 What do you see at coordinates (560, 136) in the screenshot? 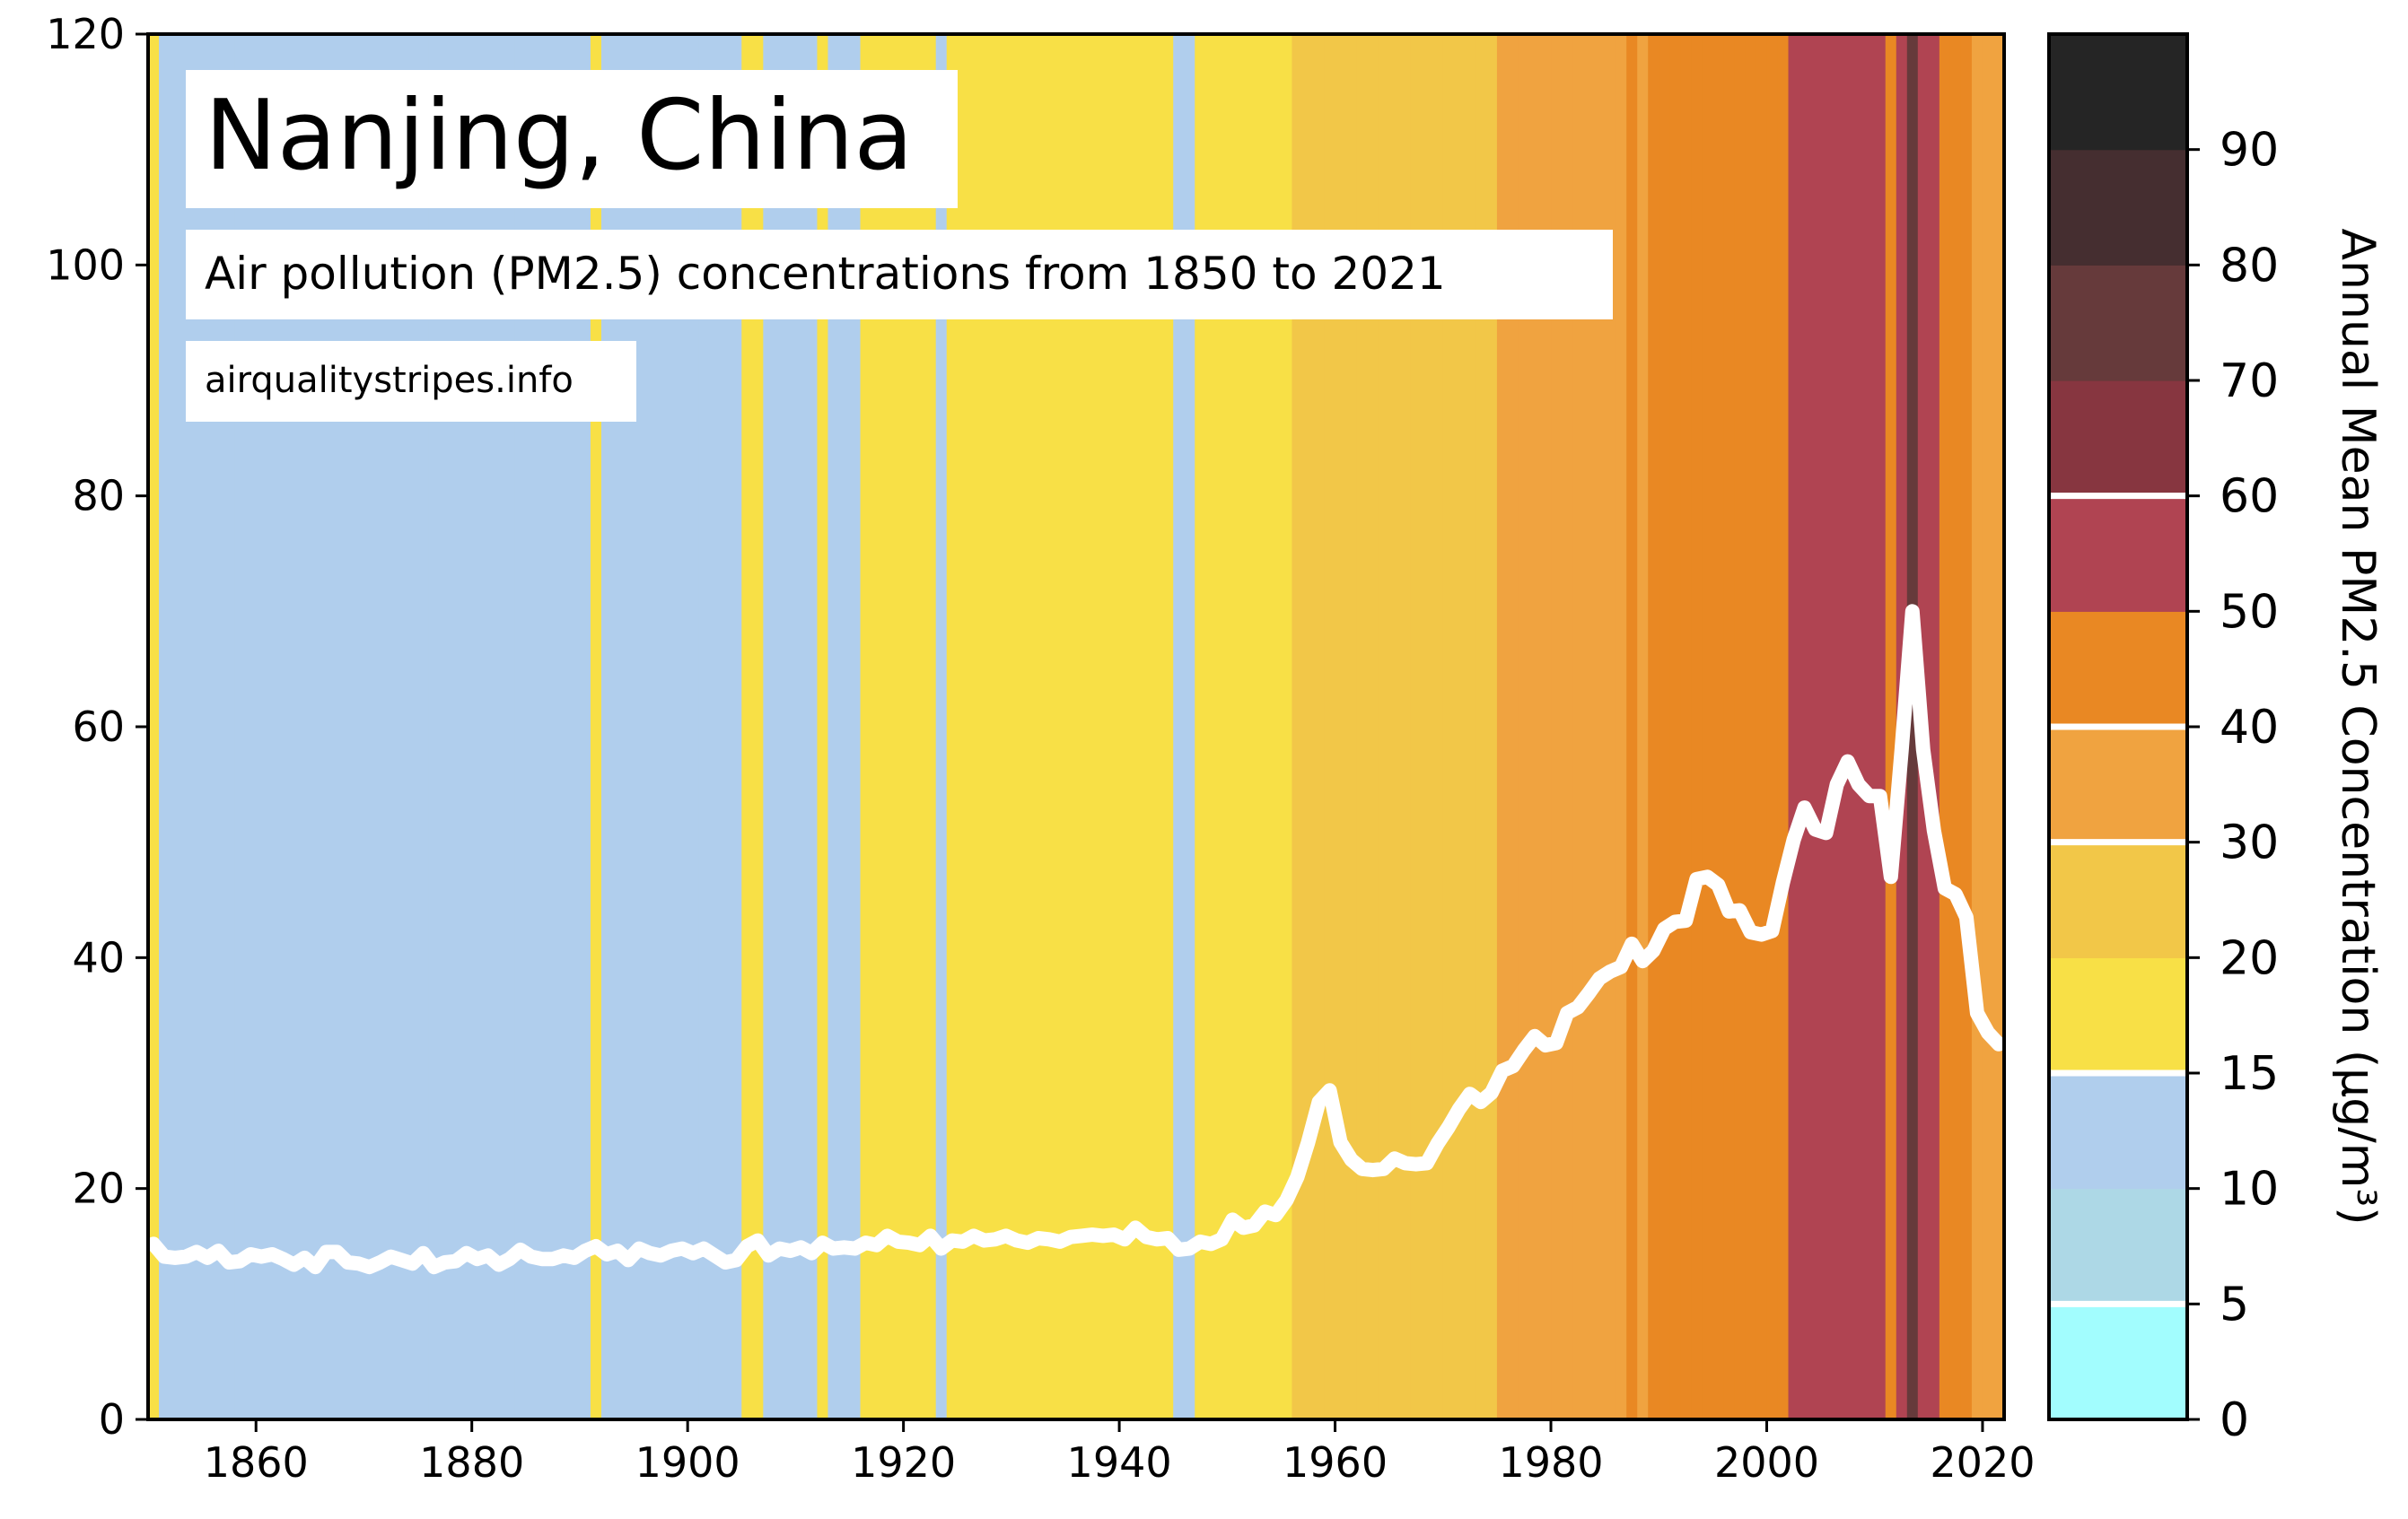
I see `chart-title: Nanjing, China` at bounding box center [560, 136].